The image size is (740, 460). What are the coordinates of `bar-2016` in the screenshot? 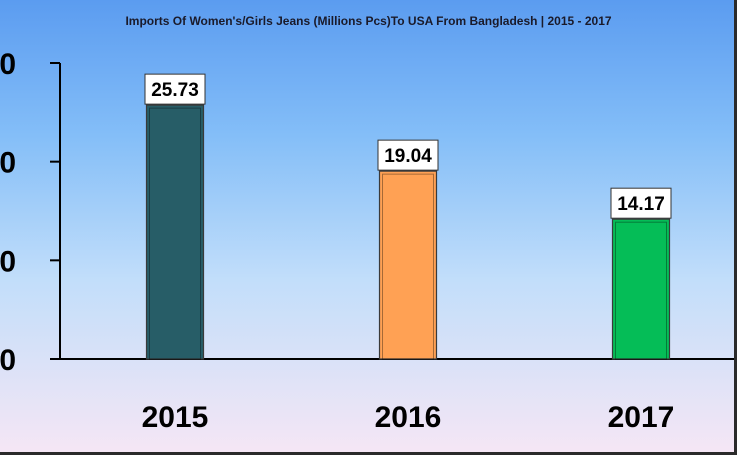 It's located at (408, 265).